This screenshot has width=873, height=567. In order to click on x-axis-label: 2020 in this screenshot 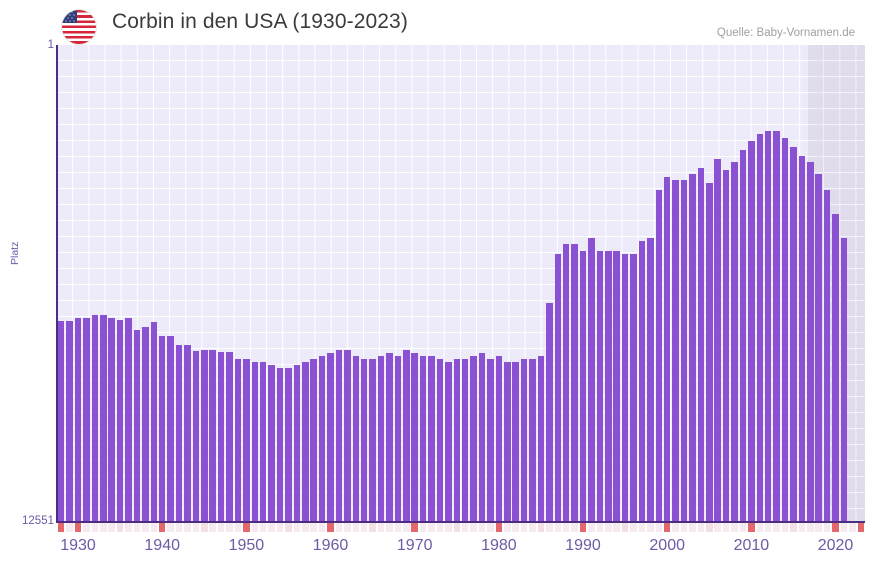, I will do `click(835, 545)`.